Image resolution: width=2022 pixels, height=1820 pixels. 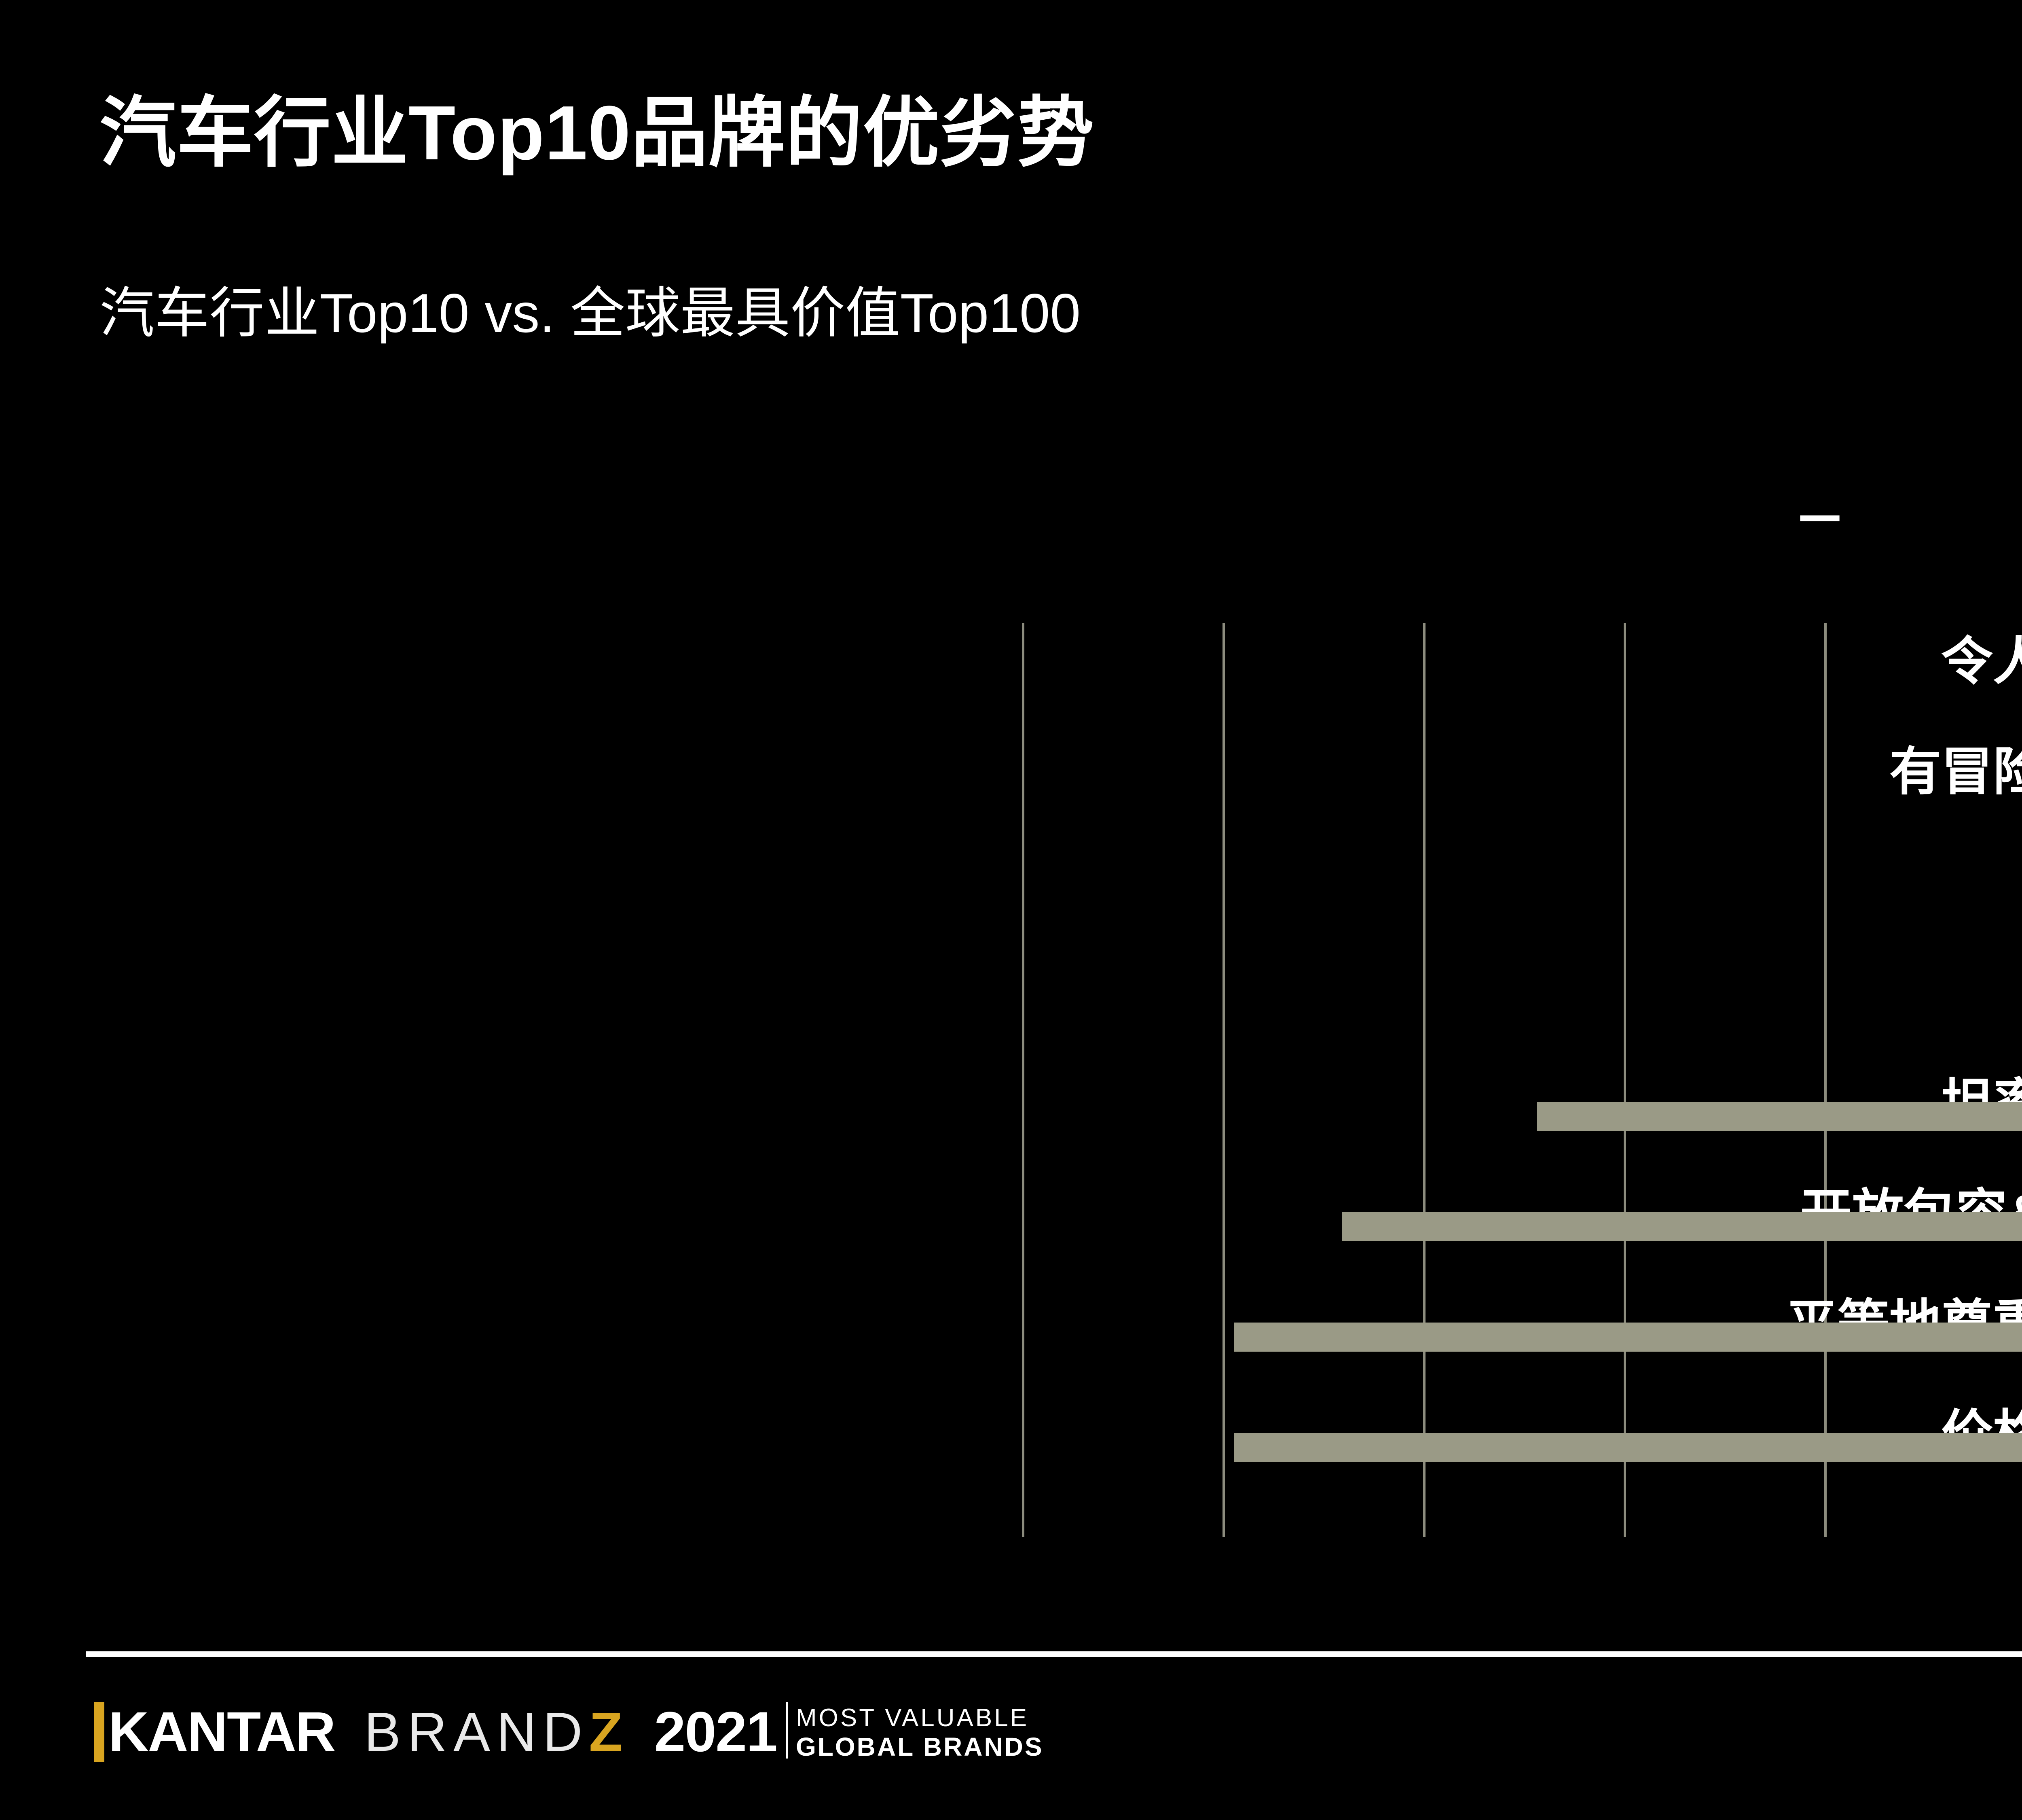 I want to click on page-subtitle: 汽车行业Top10 vs. 全球最具价值Top100, so click(x=590, y=313).